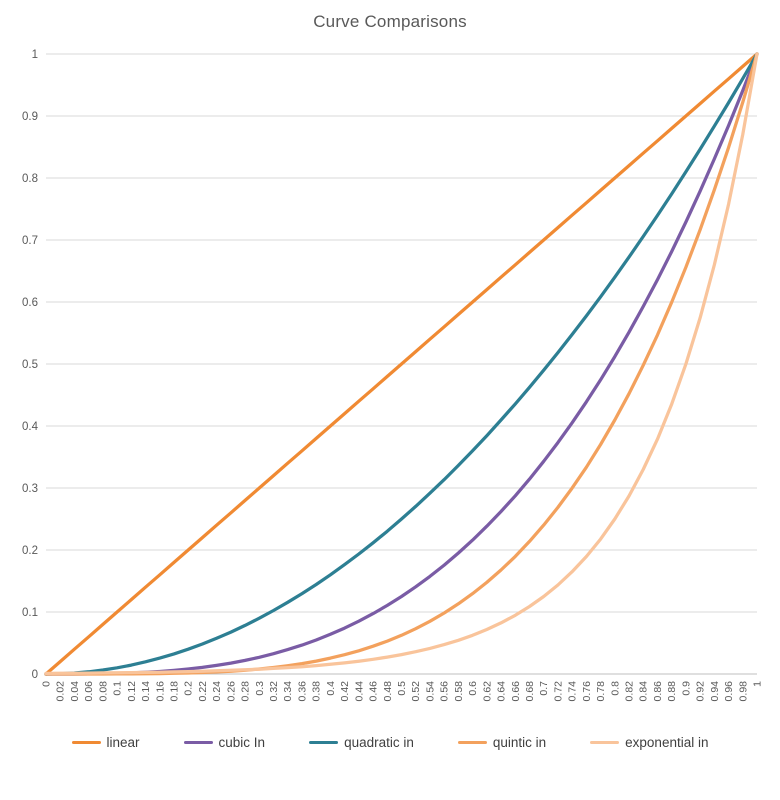  I want to click on legend-swatch-quadratic-in, so click(324, 742).